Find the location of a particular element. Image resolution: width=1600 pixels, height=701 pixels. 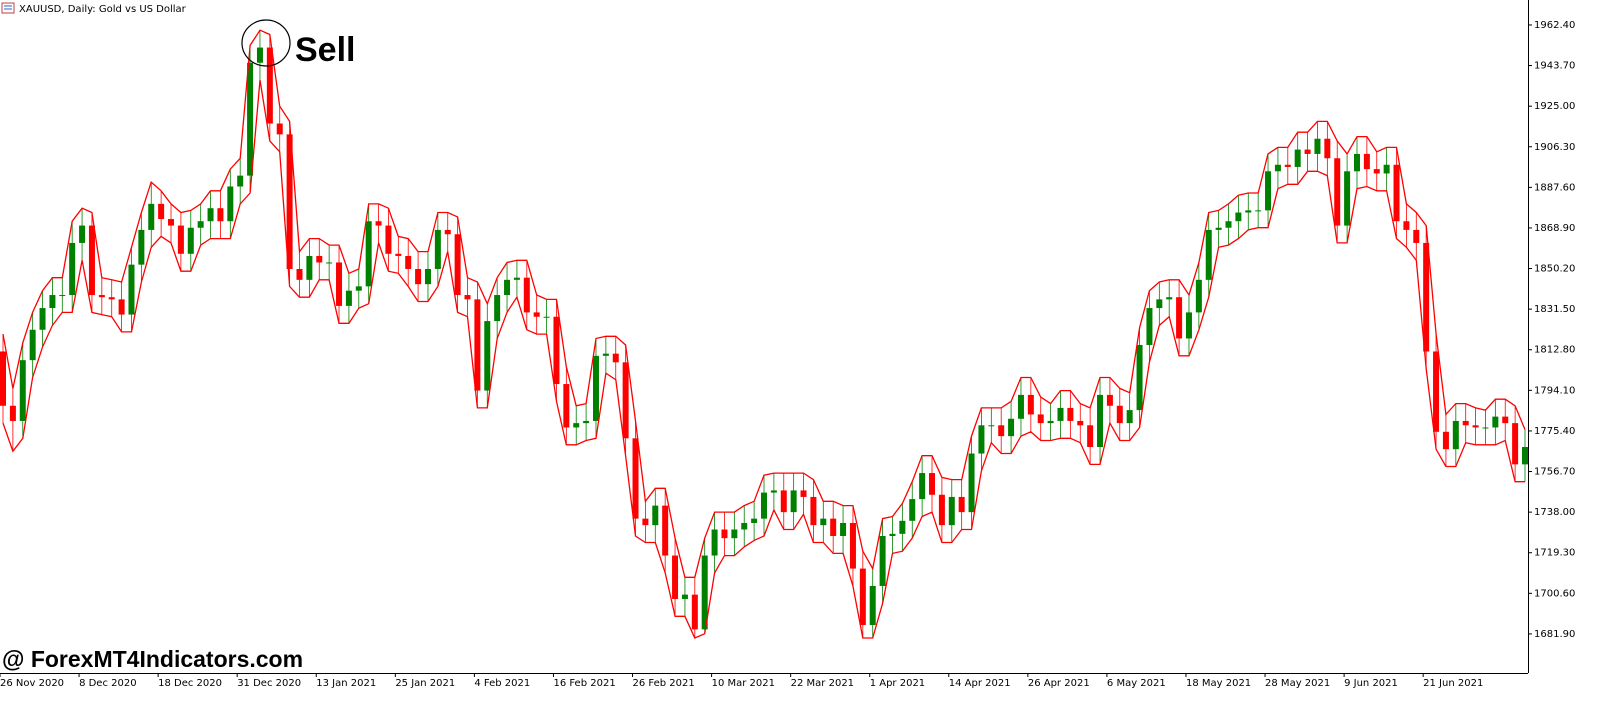

y-tick-label: 1756.70 is located at coordinates (1554, 472).